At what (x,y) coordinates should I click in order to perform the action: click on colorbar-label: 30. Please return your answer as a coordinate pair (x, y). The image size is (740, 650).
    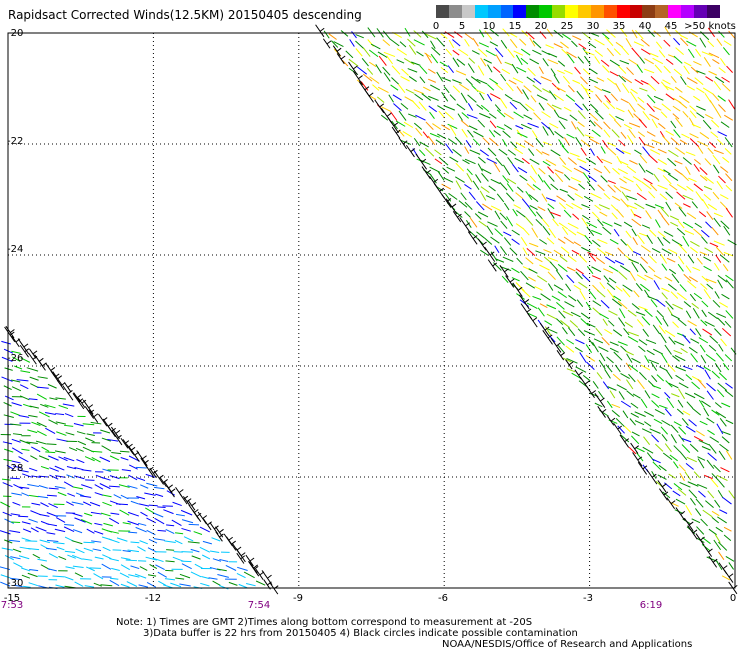
    Looking at the image, I should click on (593, 26).